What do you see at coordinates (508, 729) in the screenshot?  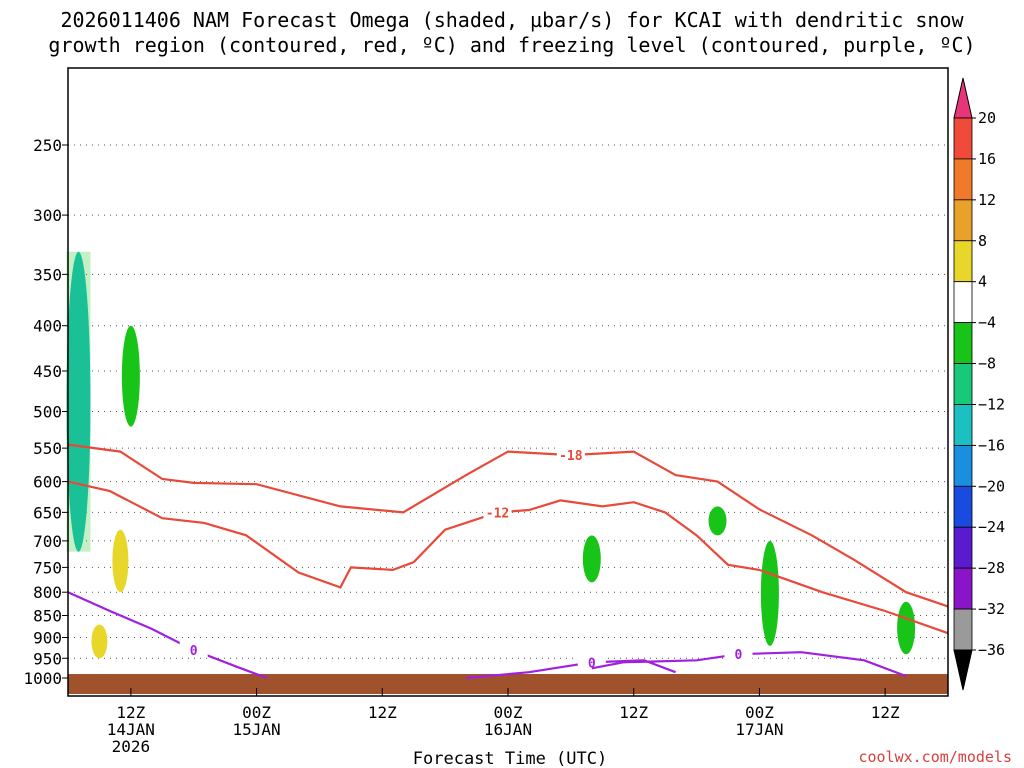 I see `x-tick-label-3-2: 16JAN` at bounding box center [508, 729].